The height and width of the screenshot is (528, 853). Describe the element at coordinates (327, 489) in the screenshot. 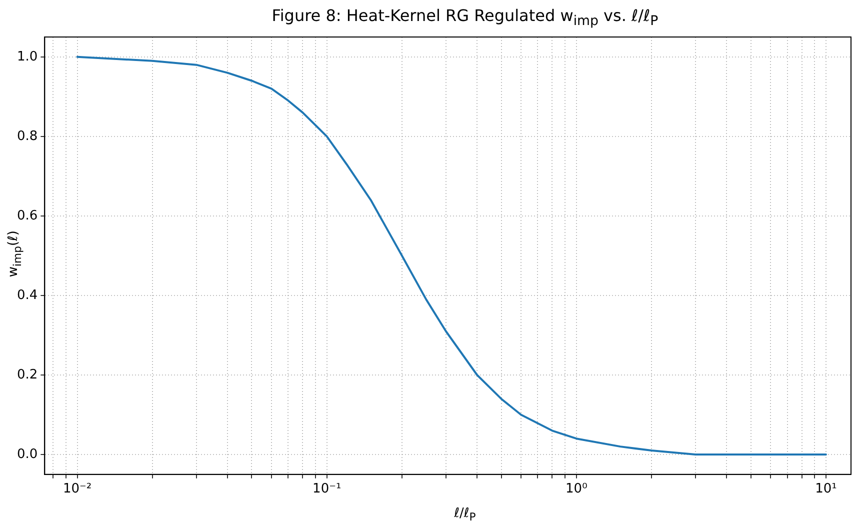

I see `x-tick-label: 10⁻¹` at that location.